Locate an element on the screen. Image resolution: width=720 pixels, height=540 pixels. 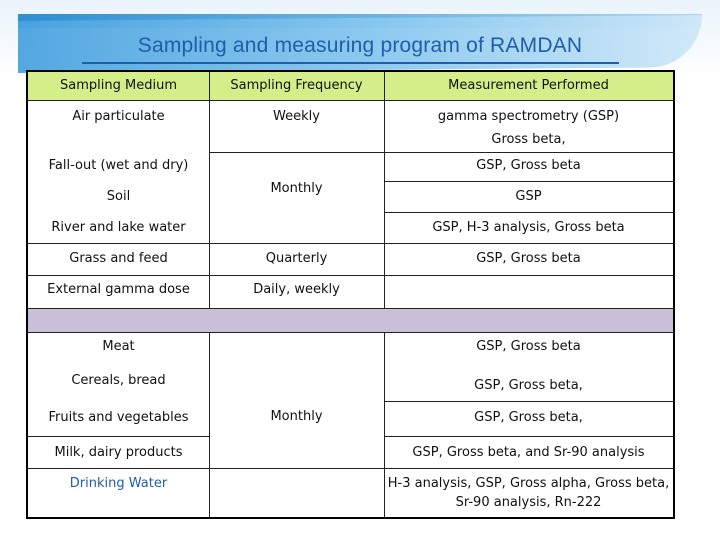
monthly-frequency-group-2: Monthly is located at coordinates (296, 416).